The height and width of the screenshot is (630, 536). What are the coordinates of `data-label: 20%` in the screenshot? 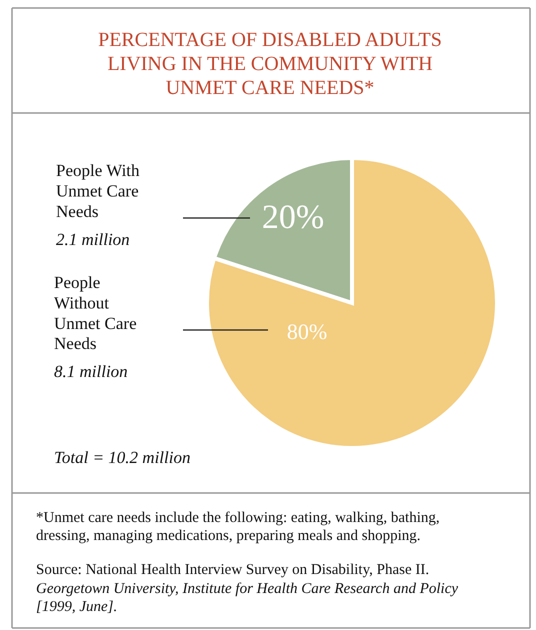 It's located at (293, 217).